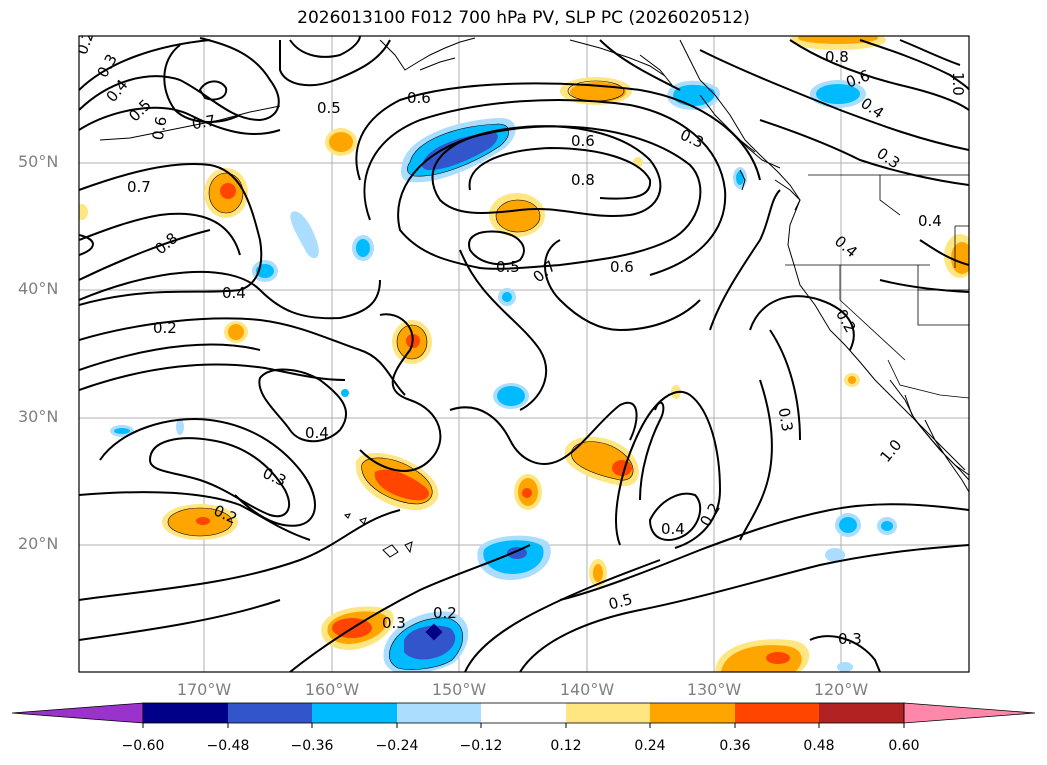  What do you see at coordinates (38, 416) in the screenshot?
I see `lat-label: 30°N` at bounding box center [38, 416].